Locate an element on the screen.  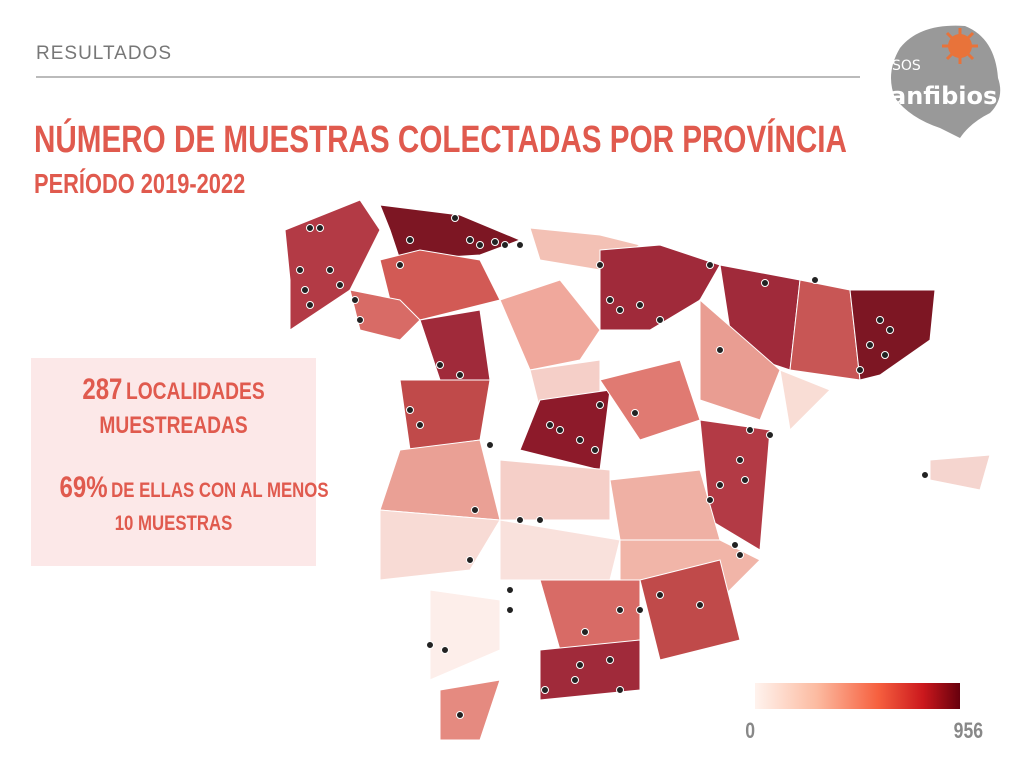
percent-value: 69% is located at coordinates (83, 487).